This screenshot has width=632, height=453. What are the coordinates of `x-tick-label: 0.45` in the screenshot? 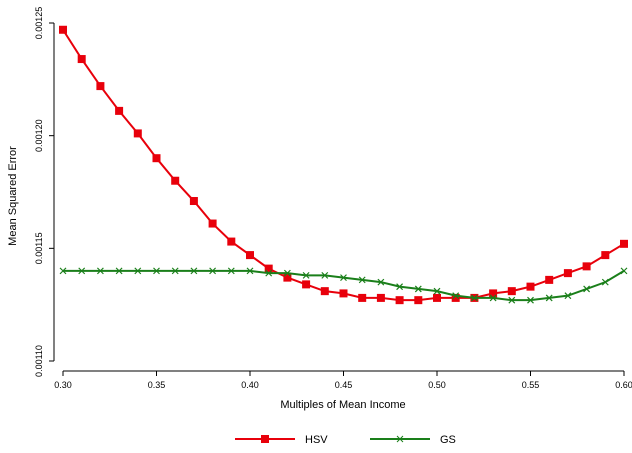 It's located at (344, 385).